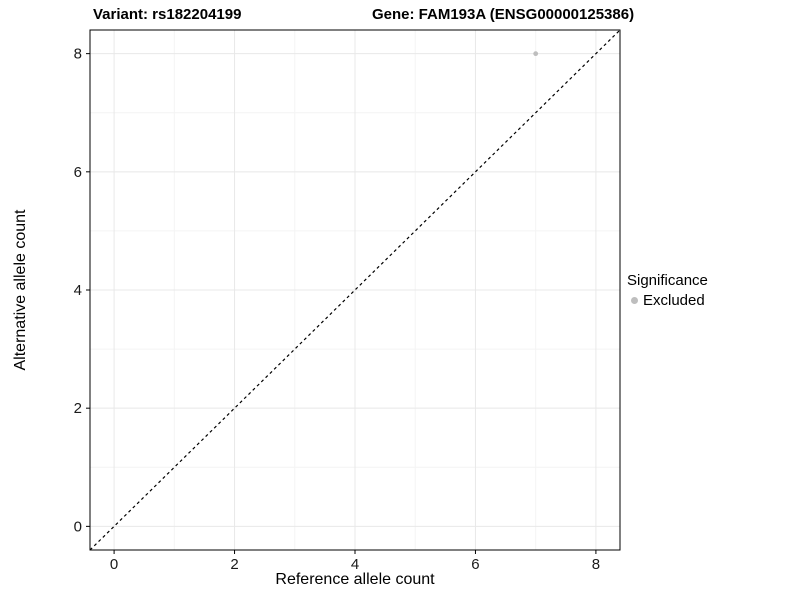 The height and width of the screenshot is (600, 800). Describe the element at coordinates (503, 14) in the screenshot. I see `plot-title-gene: Gene: FAM193A (ENSG00000125386)` at that location.